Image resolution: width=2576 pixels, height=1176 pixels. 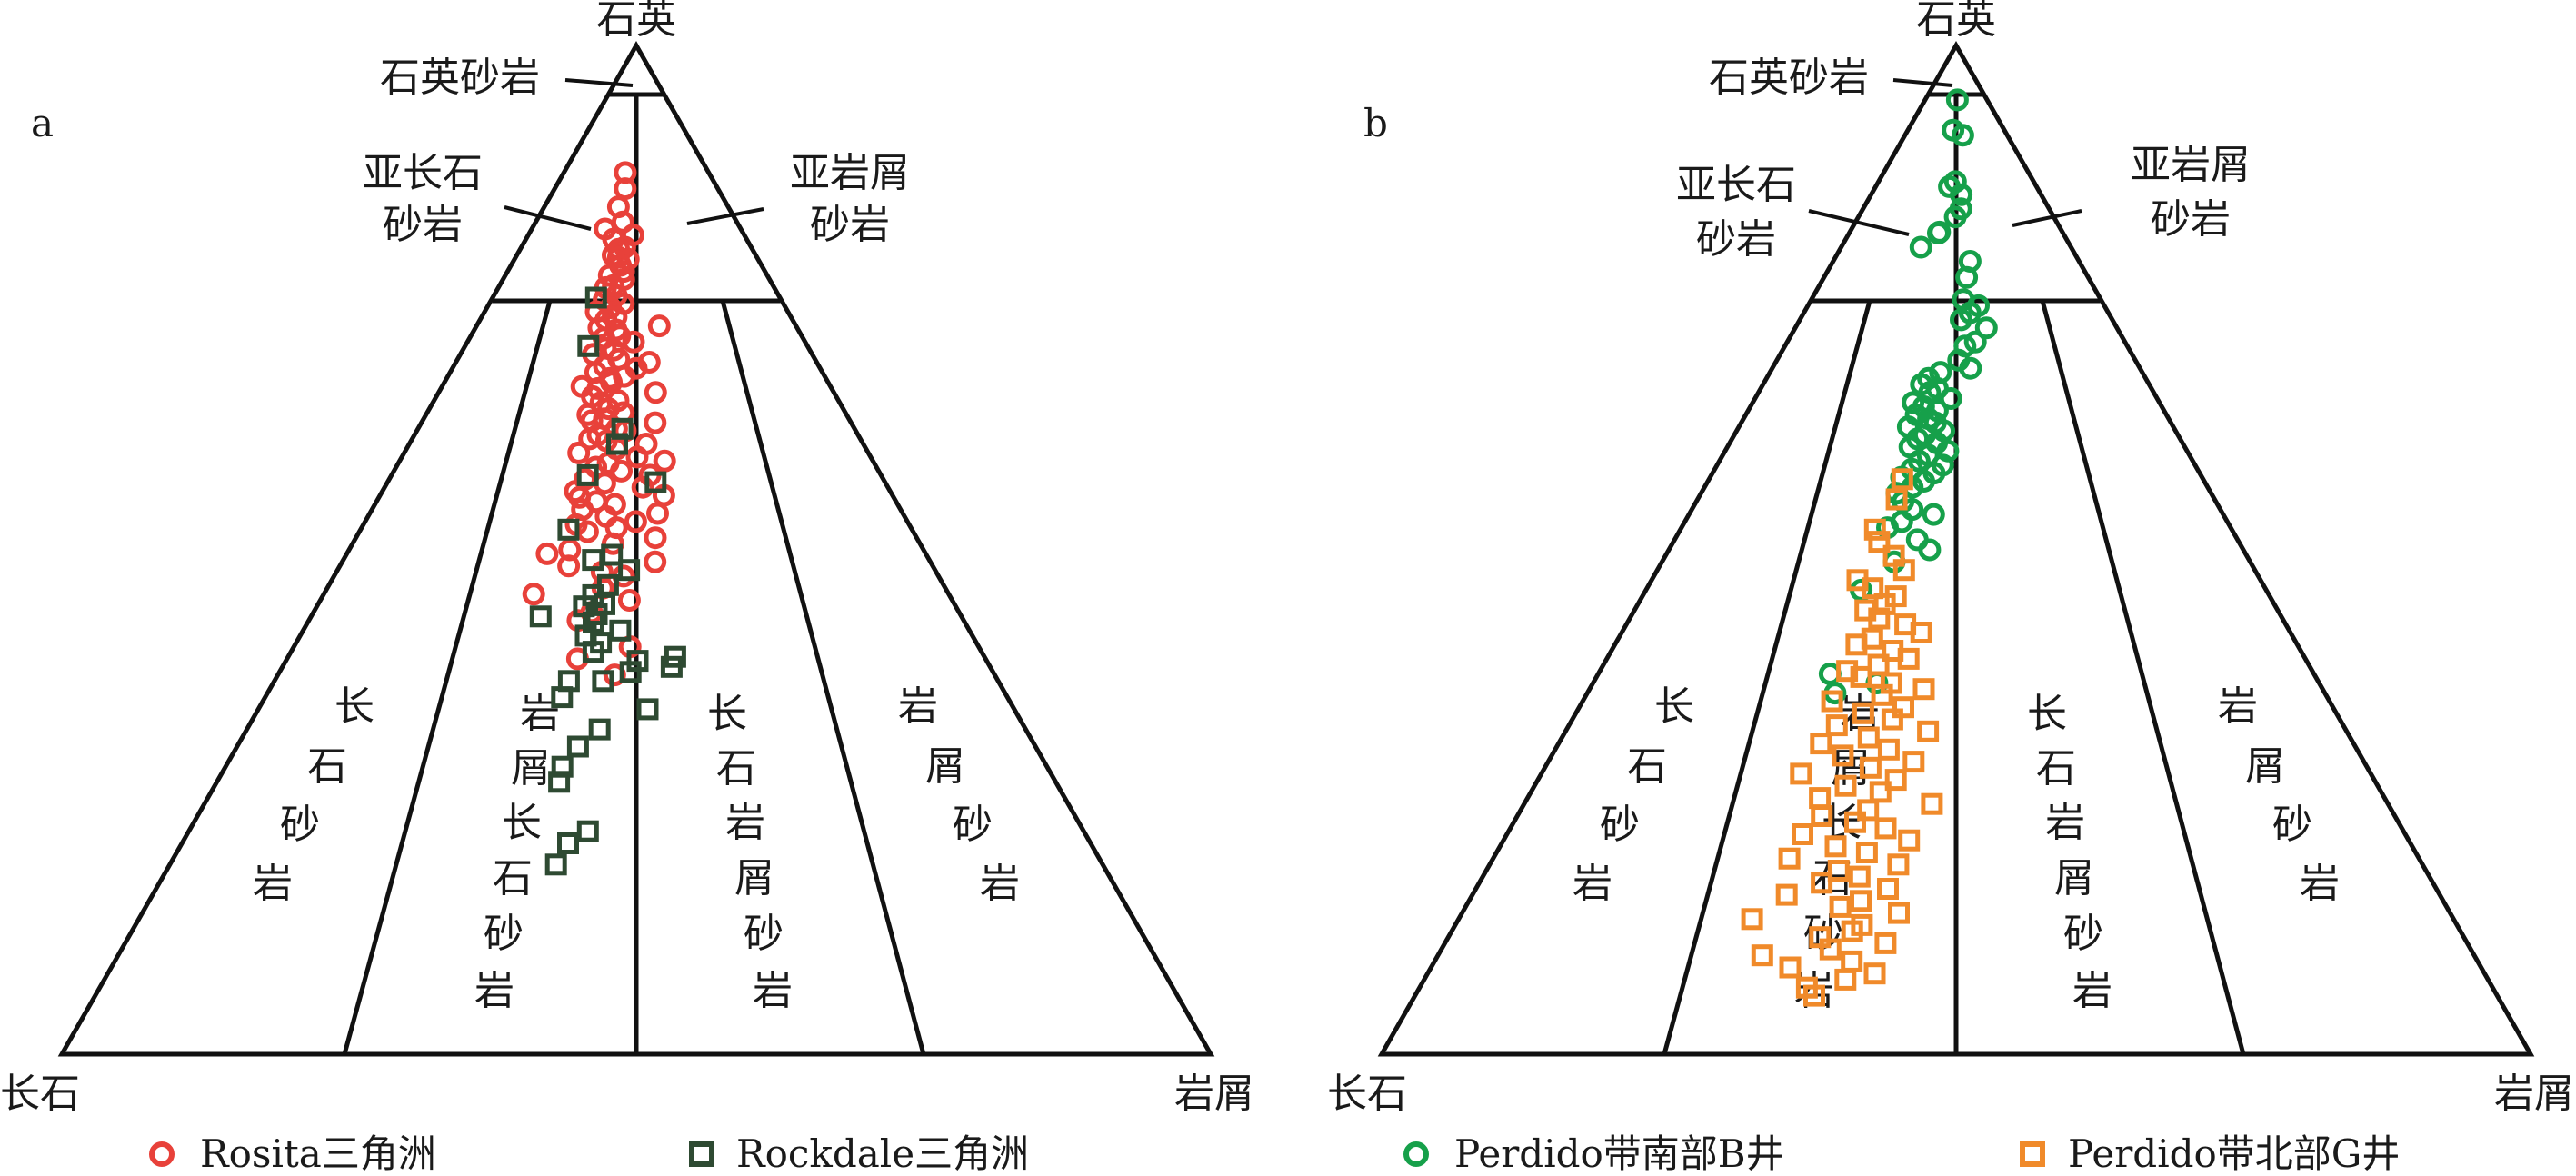 What do you see at coordinates (2074, 878) in the screenshot?
I see `panel-b-feldspathic-litharenite-char: 屑` at bounding box center [2074, 878].